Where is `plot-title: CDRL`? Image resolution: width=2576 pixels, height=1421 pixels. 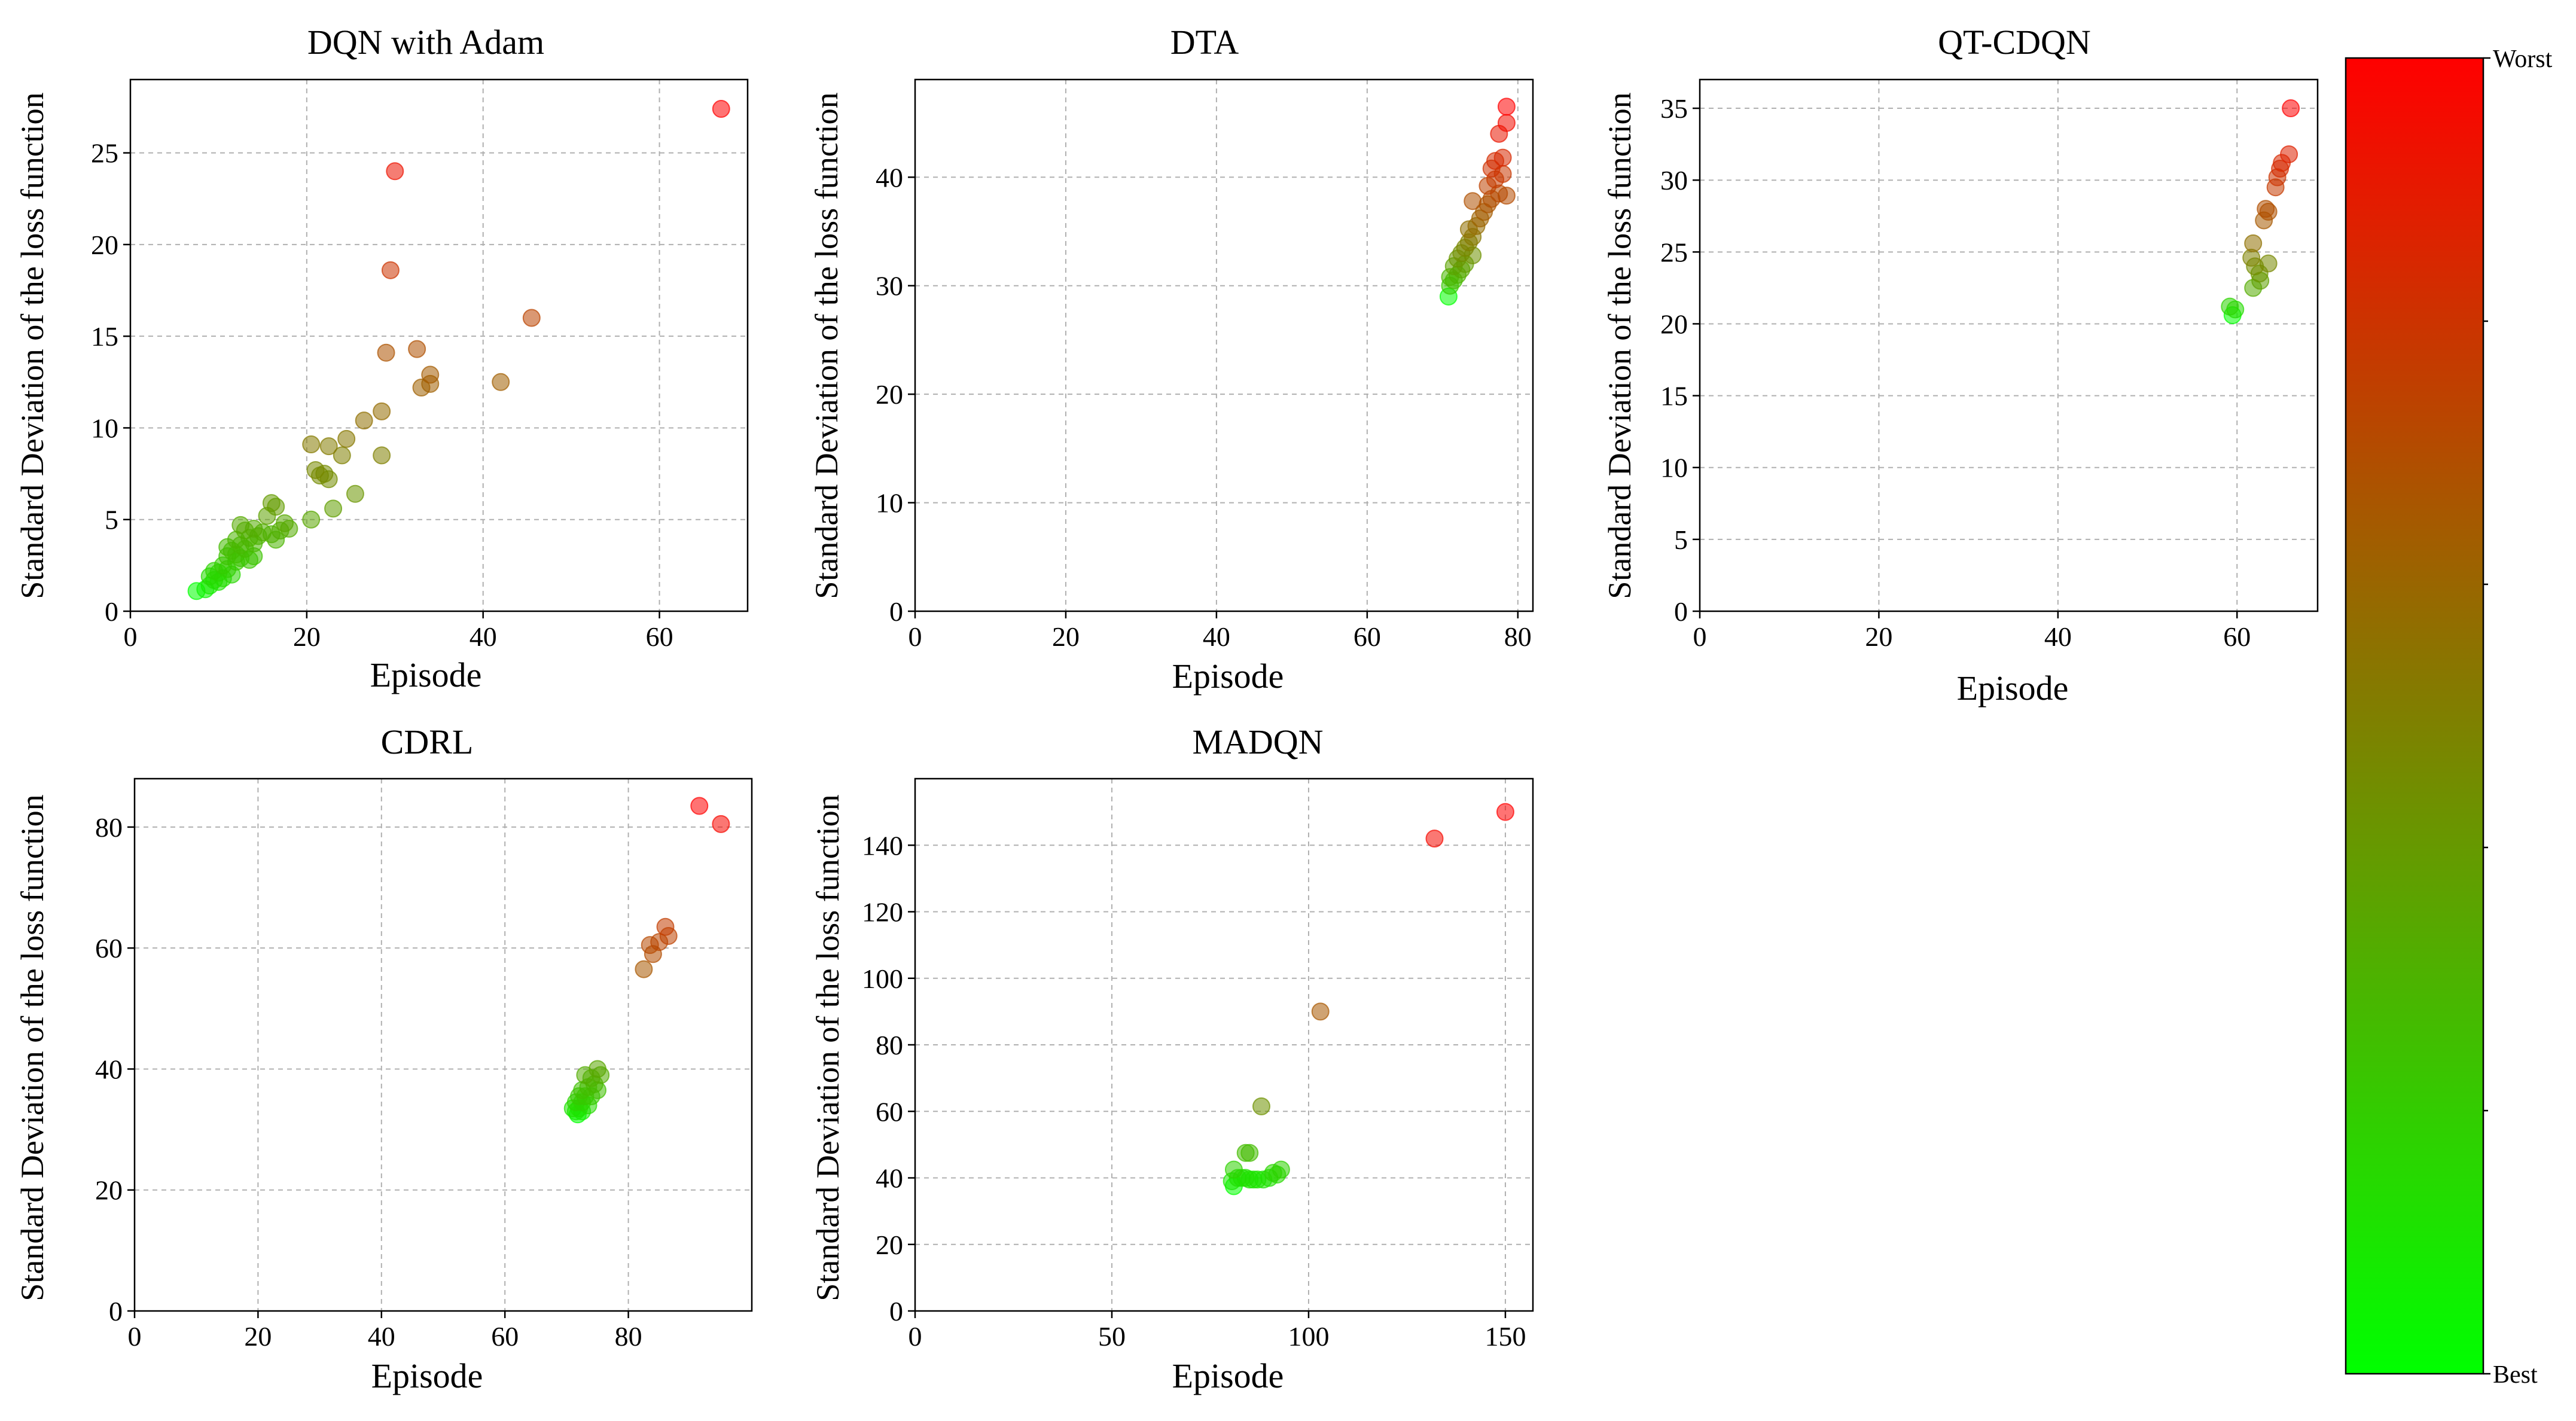 plot-title: CDRL is located at coordinates (428, 741).